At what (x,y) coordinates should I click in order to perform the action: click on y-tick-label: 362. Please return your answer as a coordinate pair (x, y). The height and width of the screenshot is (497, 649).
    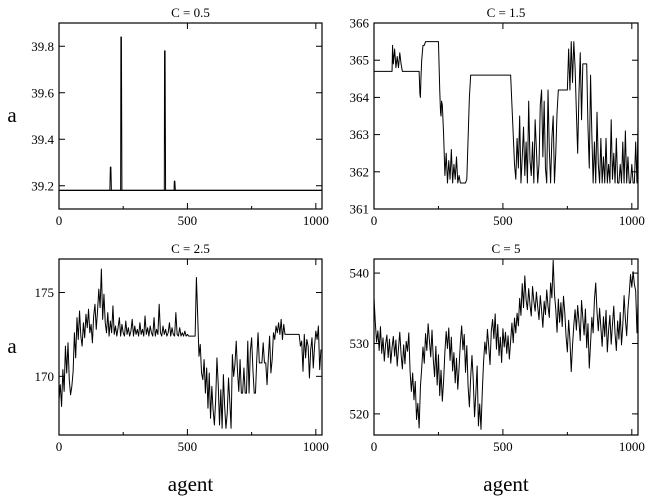
    Looking at the image, I should click on (360, 171).